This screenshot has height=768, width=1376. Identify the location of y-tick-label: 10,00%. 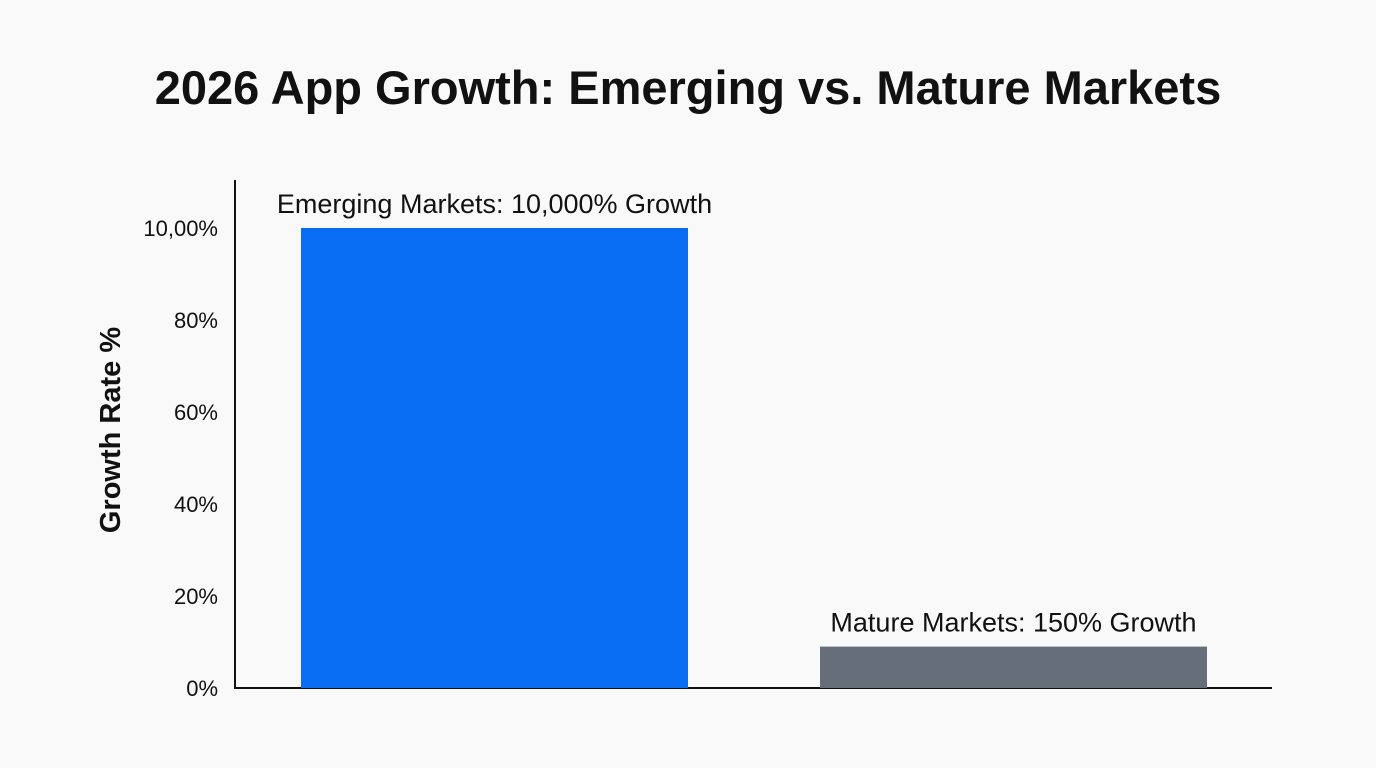
(180, 228).